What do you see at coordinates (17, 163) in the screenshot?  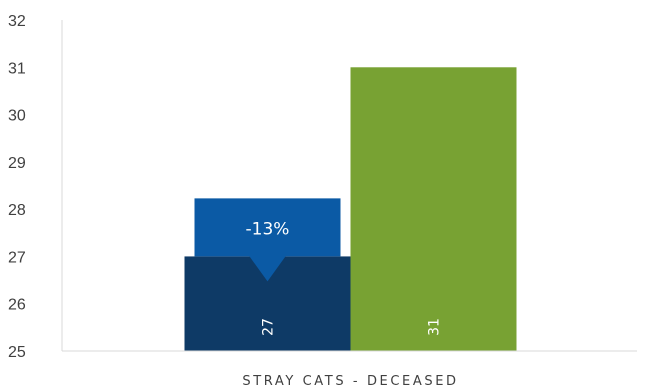 I see `y-tick-label: 29` at bounding box center [17, 163].